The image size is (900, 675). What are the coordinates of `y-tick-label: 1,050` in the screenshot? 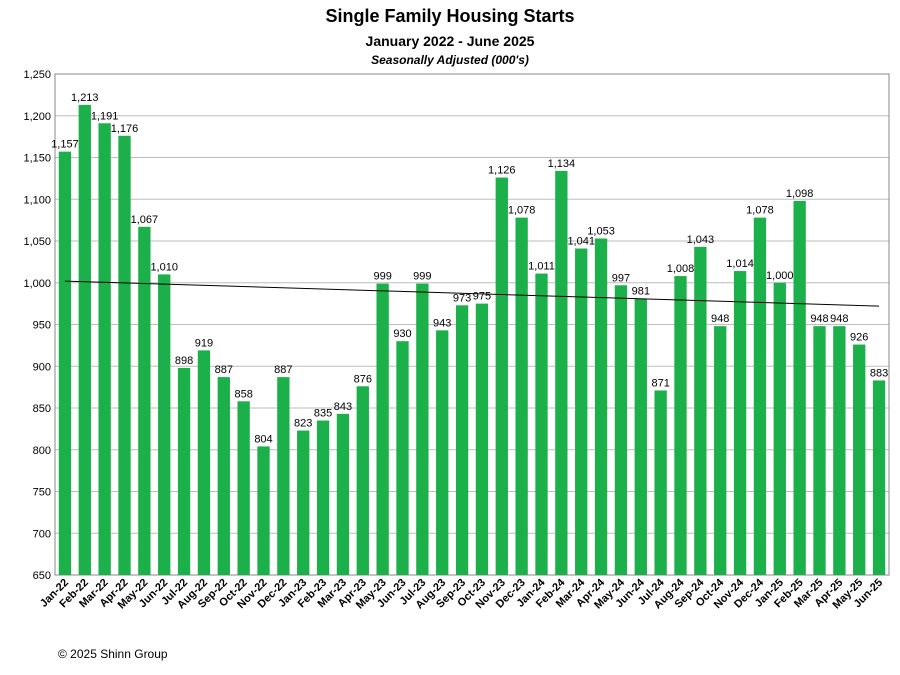 It's located at (37, 242).